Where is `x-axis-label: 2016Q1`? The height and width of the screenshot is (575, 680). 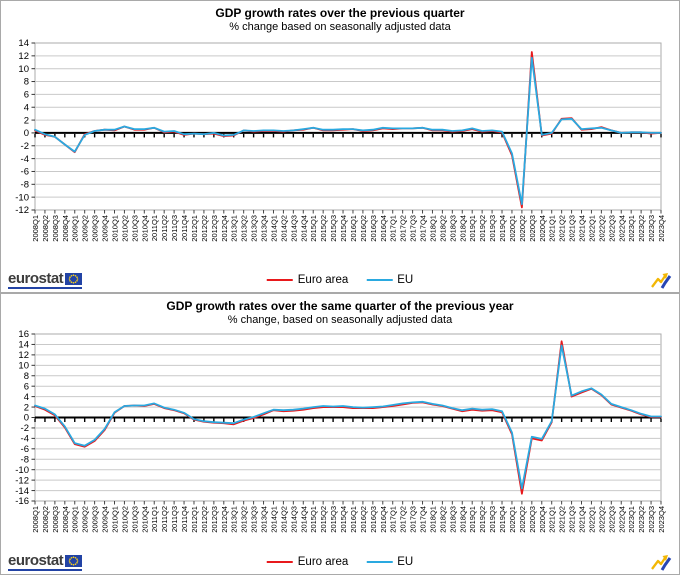
x-axis-label: 2016Q1 is located at coordinates (353, 228).